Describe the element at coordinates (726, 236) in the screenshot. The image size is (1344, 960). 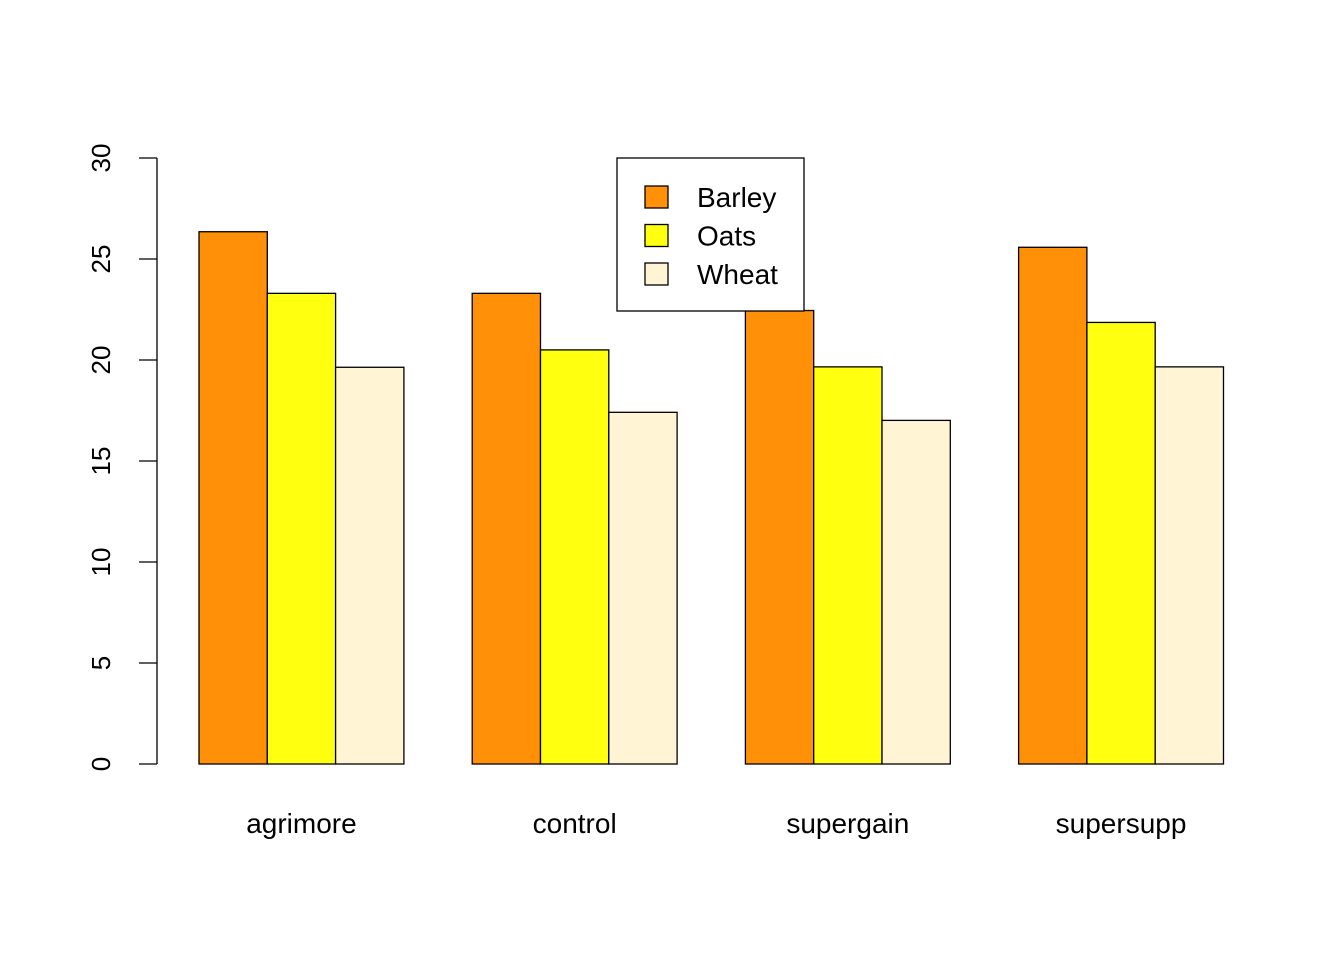
I see `legend-label-oats: Oats` at that location.